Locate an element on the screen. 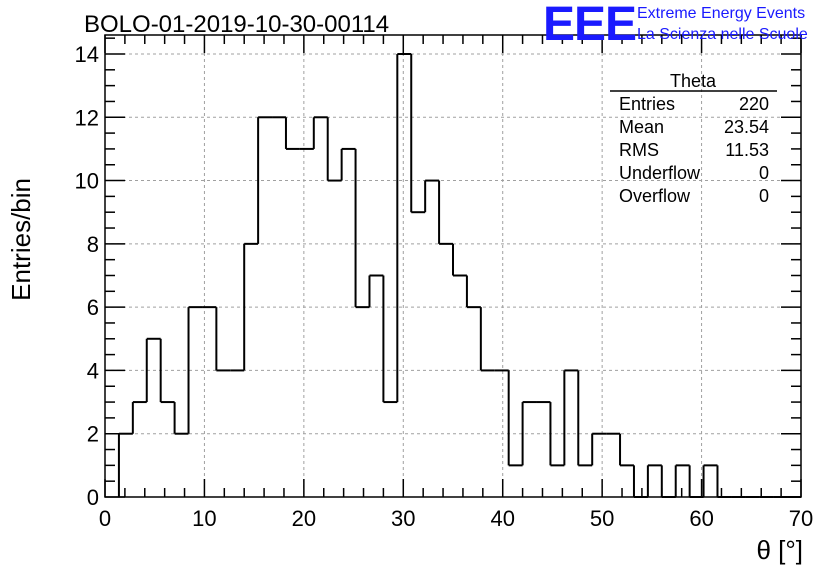 The height and width of the screenshot is (572, 836). stats-label: RMS is located at coordinates (639, 150).